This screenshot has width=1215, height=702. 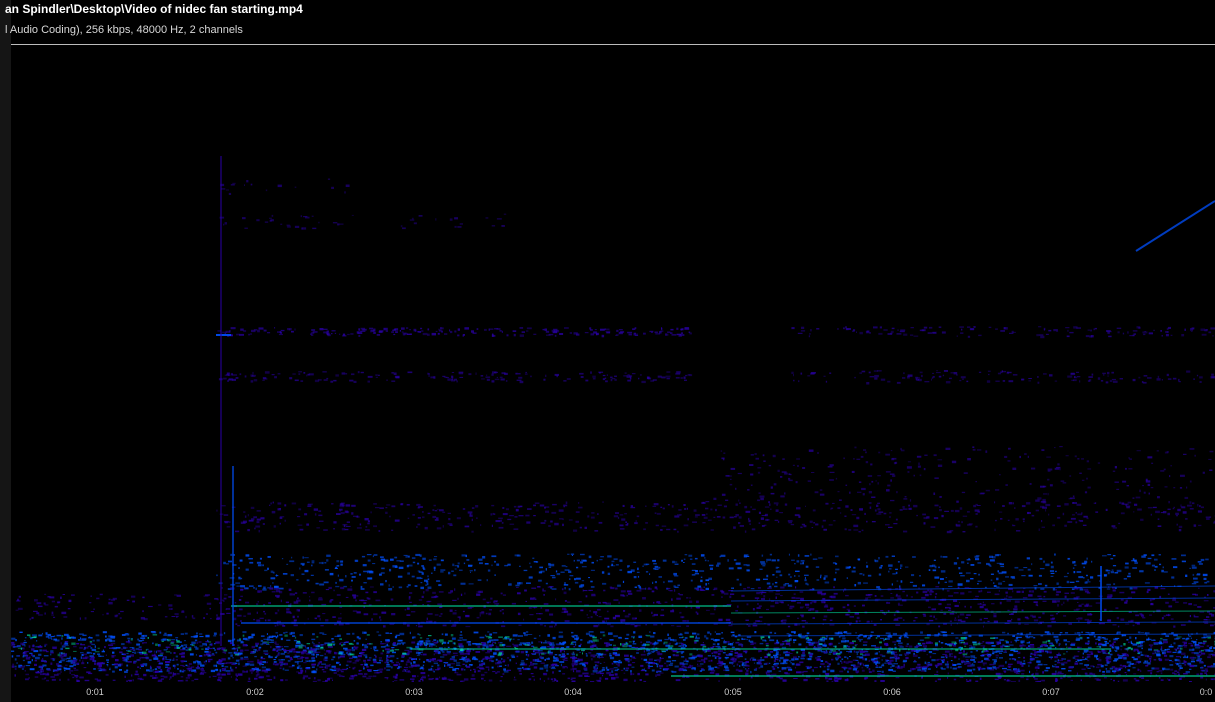 I want to click on time-tick-label: 0:04, so click(x=573, y=692).